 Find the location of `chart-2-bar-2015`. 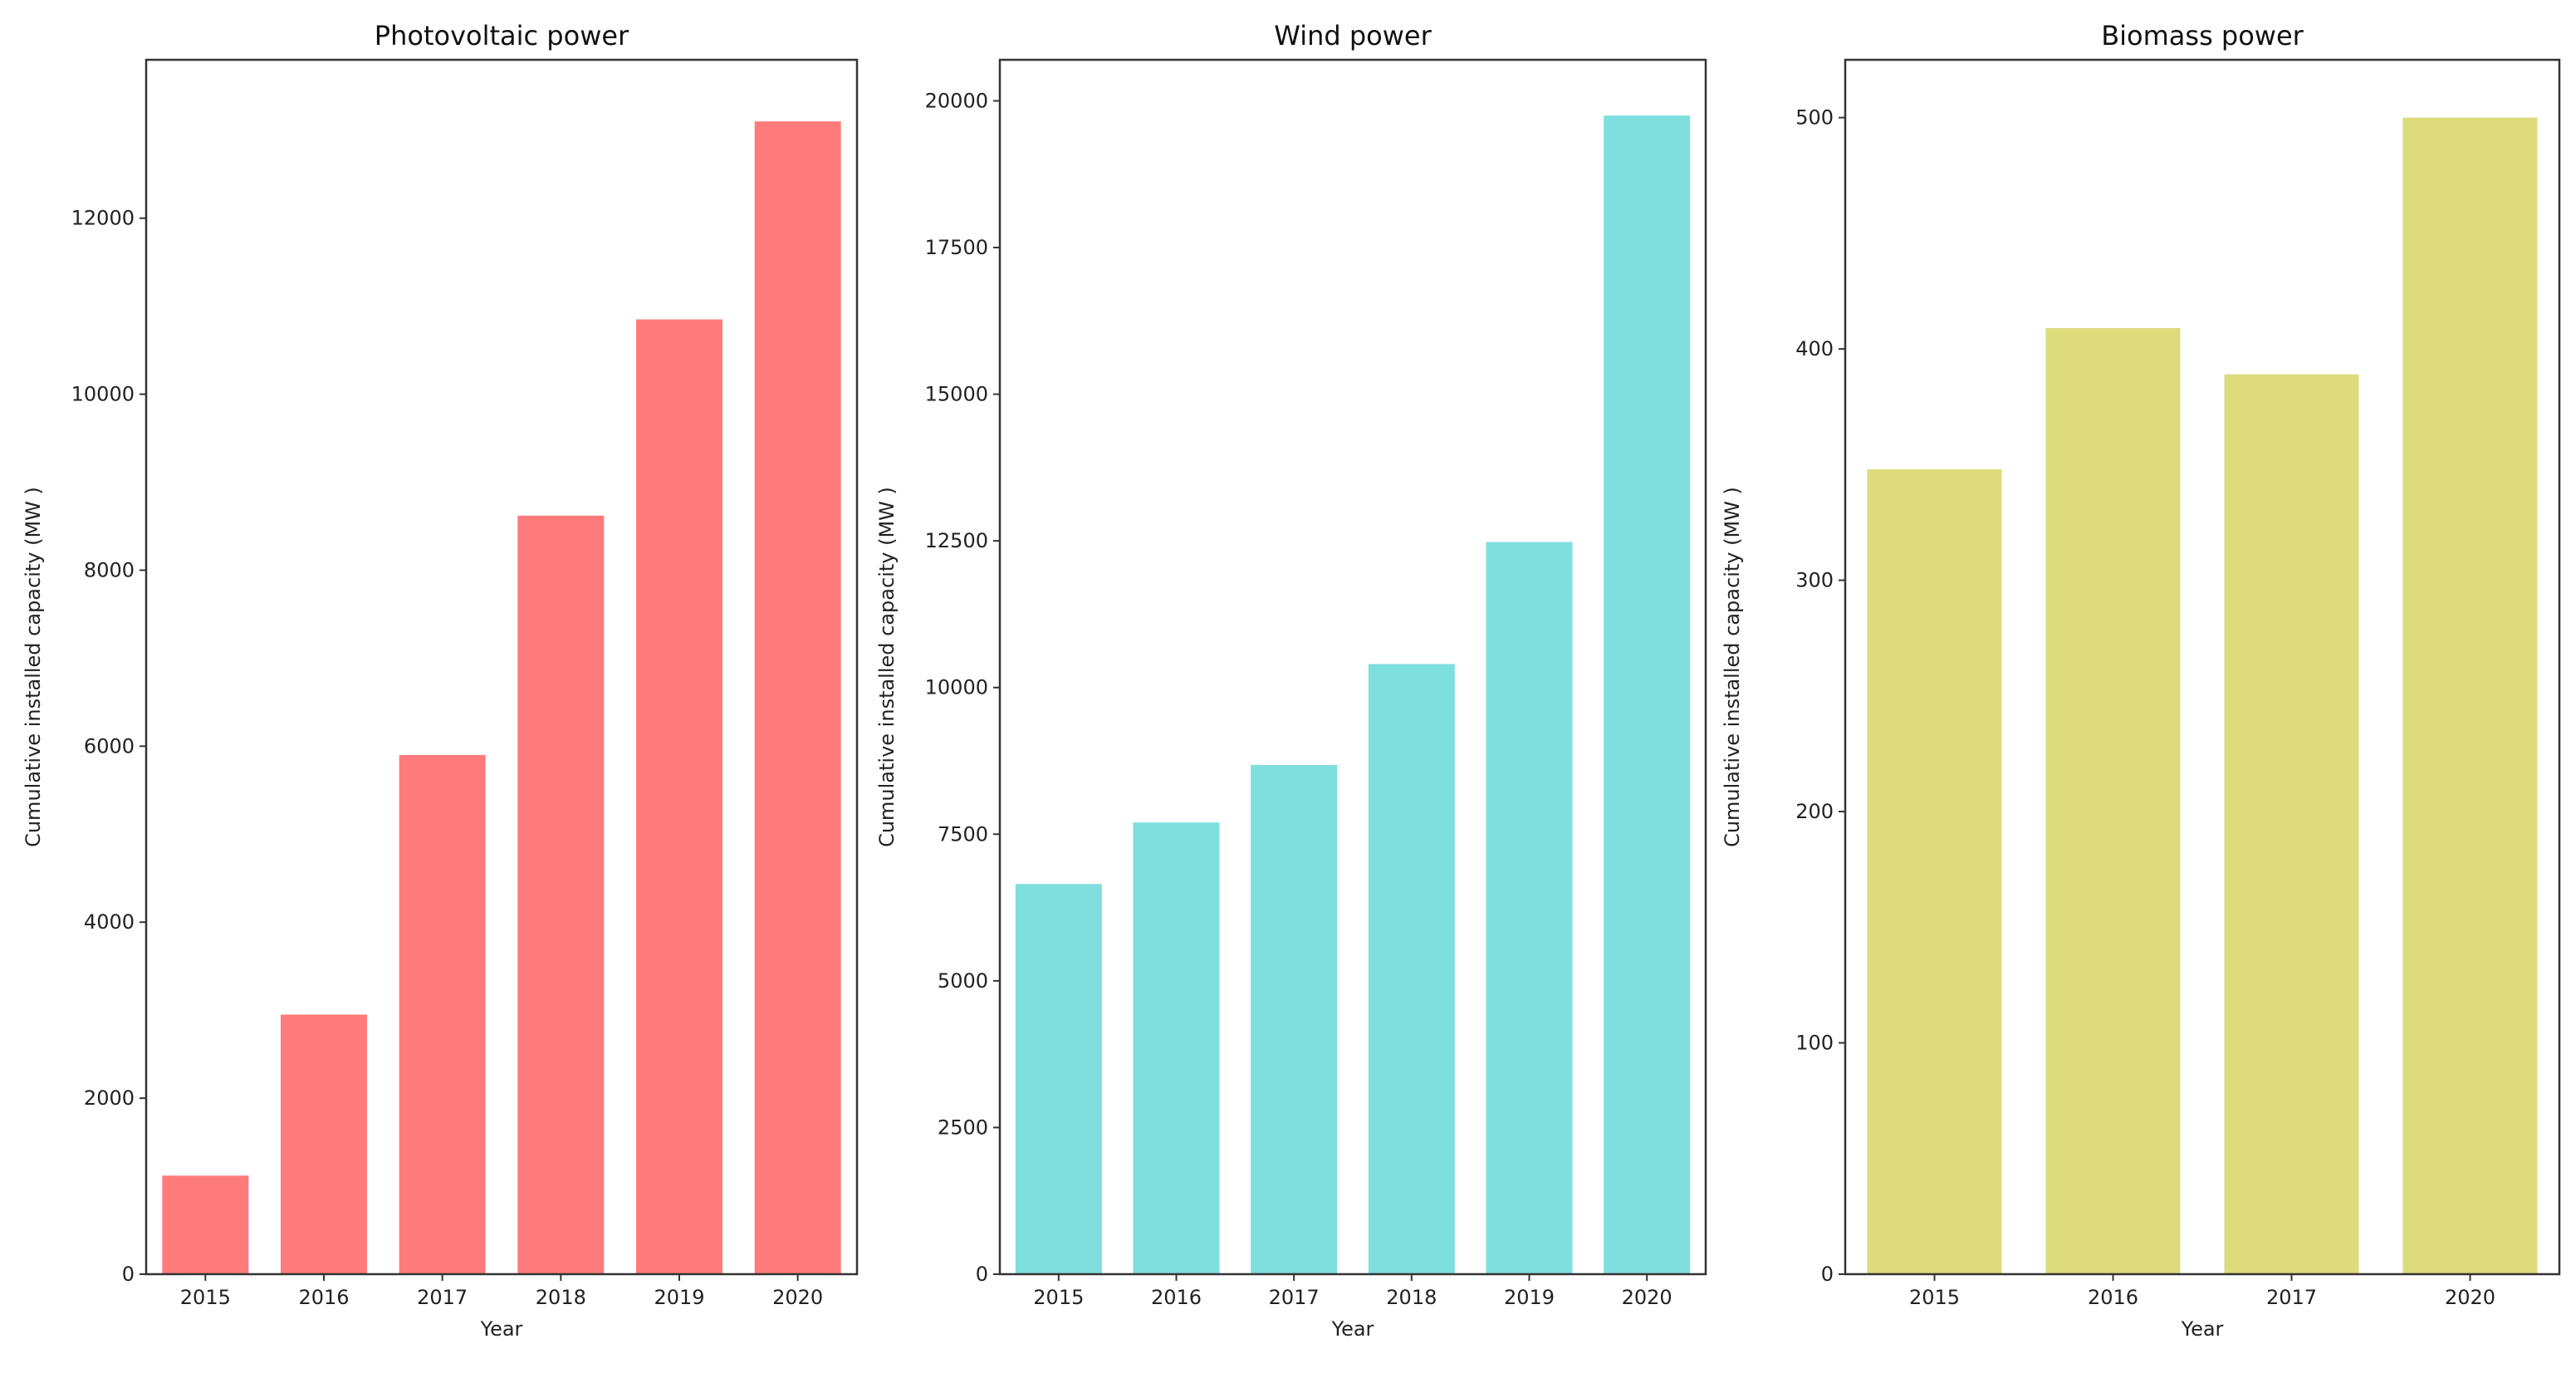

chart-2-bar-2015 is located at coordinates (1935, 871).